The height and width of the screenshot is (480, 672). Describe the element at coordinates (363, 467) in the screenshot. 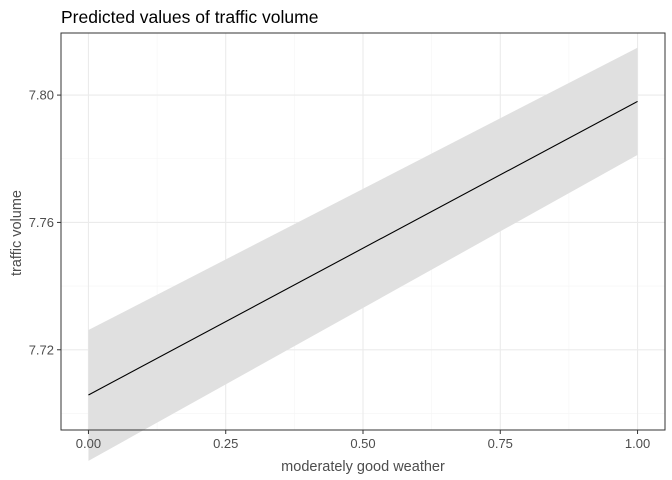

I see `x-axis-label: moderately good weather` at that location.